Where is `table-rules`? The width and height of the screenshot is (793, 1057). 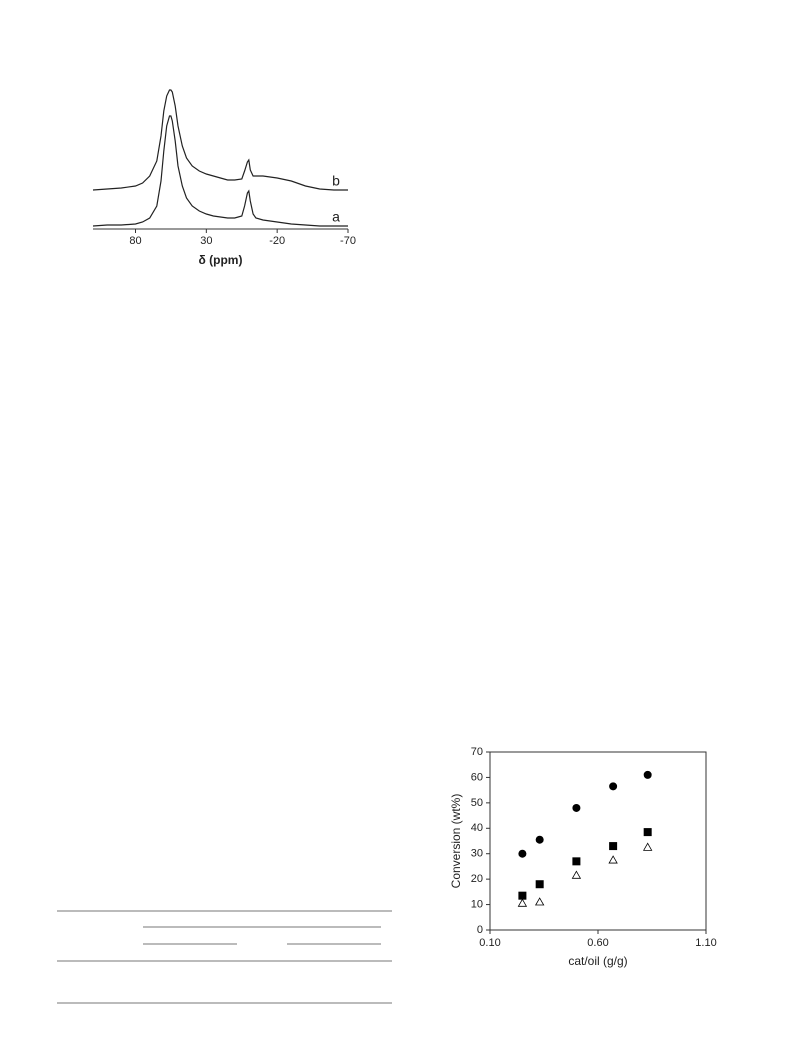
table-rules is located at coordinates (224, 957).